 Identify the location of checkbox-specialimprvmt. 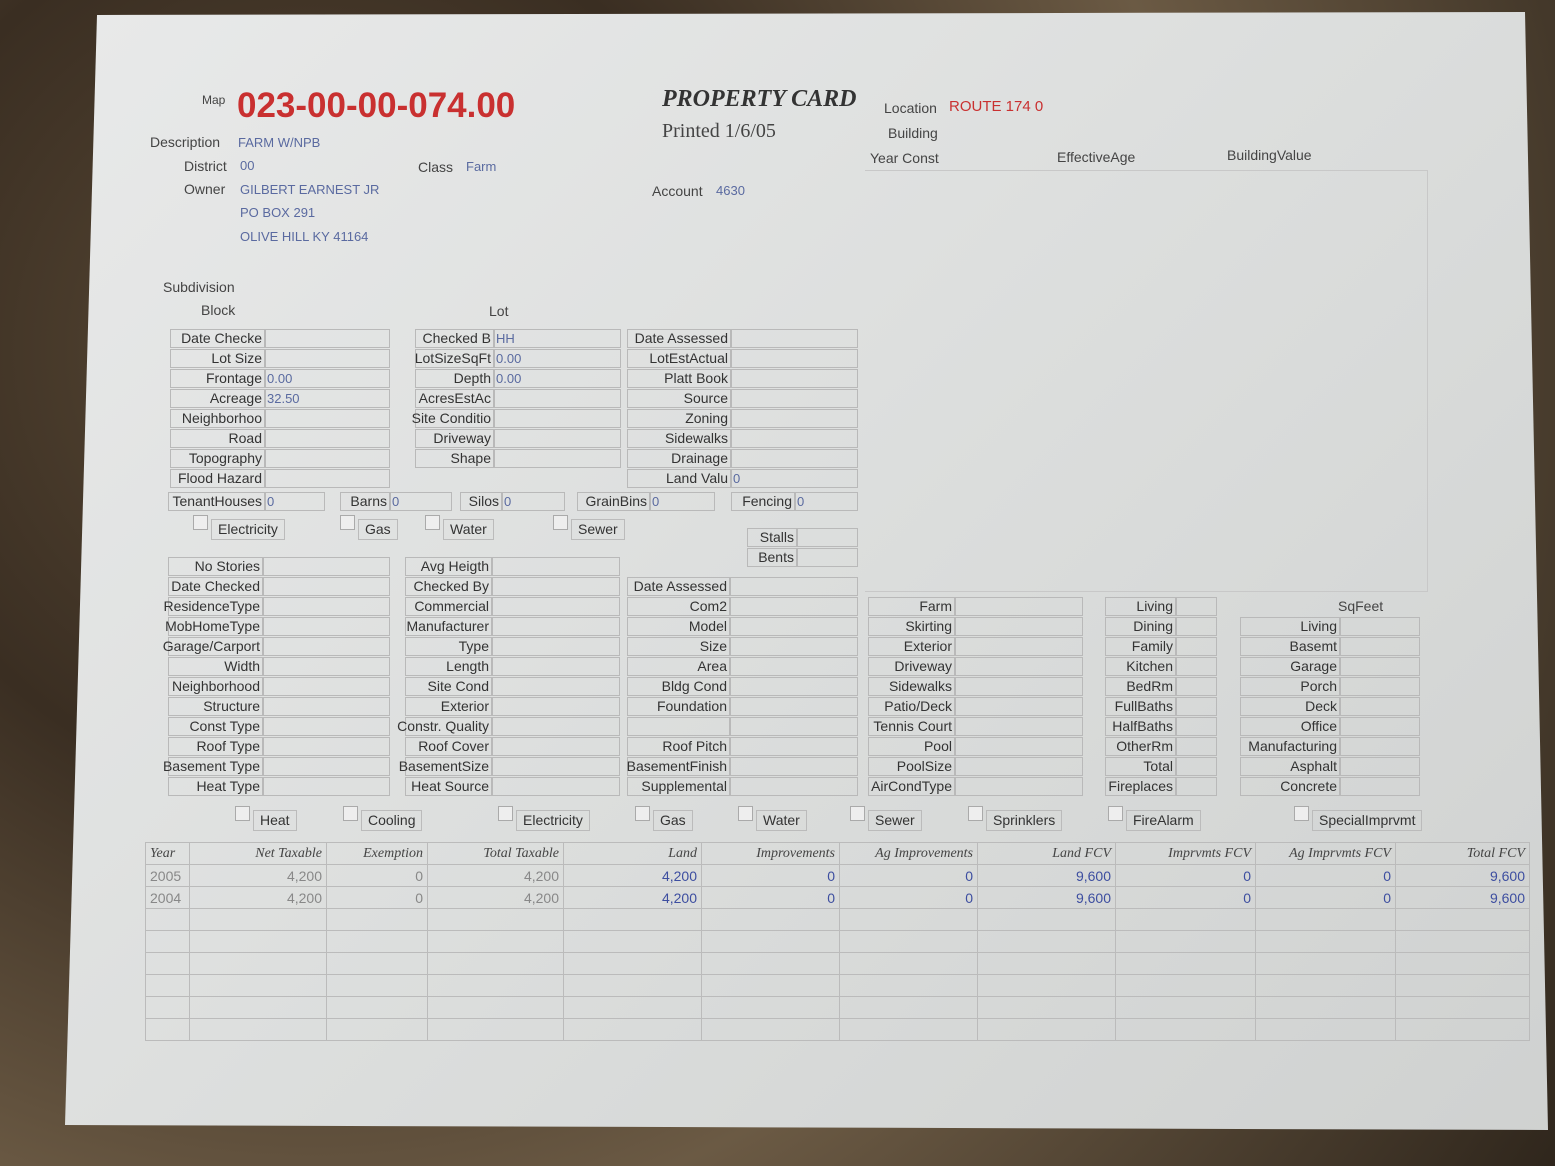
(1301, 813).